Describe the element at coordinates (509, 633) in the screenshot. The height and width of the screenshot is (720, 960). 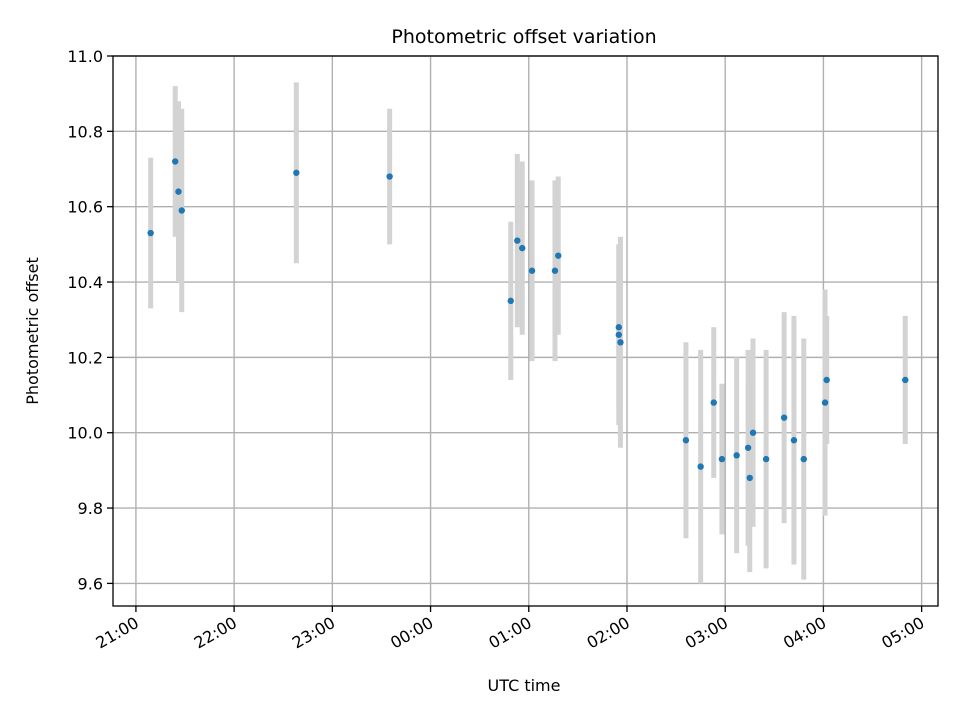
I see `x-tick-label: 01:00` at that location.